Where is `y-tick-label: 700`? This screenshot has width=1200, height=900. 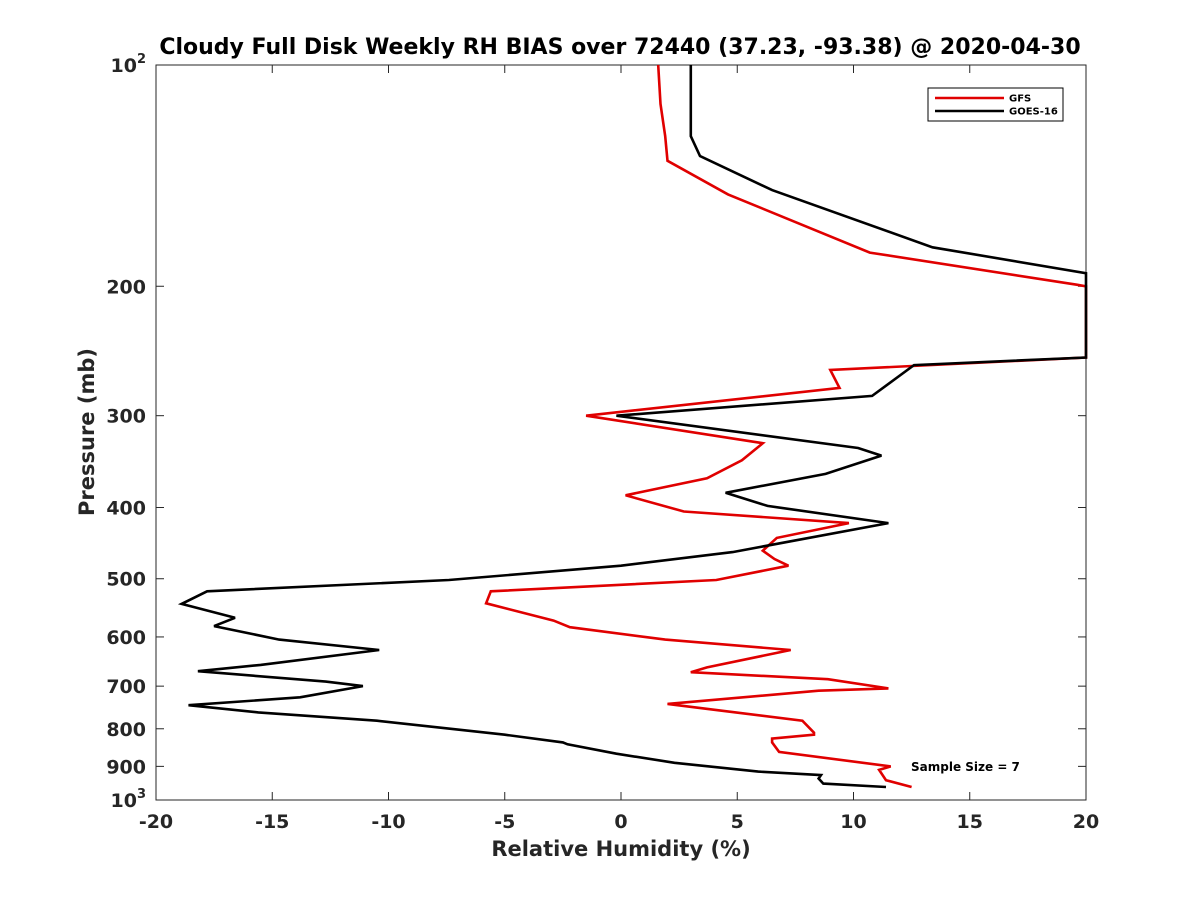 y-tick-label: 700 is located at coordinates (126, 687).